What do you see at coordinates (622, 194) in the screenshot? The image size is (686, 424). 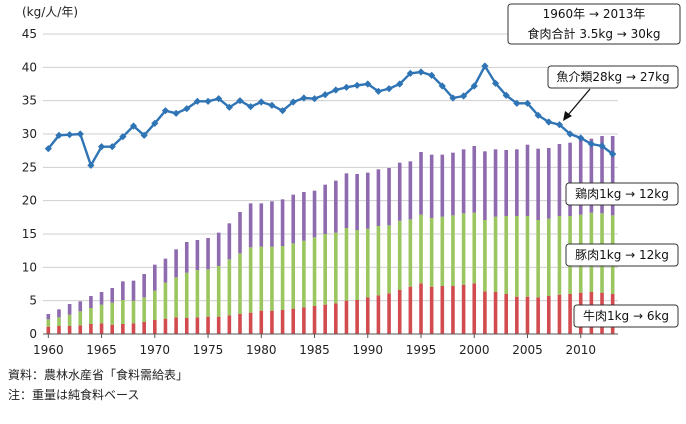 I see `chicken-annotation-box` at bounding box center [622, 194].